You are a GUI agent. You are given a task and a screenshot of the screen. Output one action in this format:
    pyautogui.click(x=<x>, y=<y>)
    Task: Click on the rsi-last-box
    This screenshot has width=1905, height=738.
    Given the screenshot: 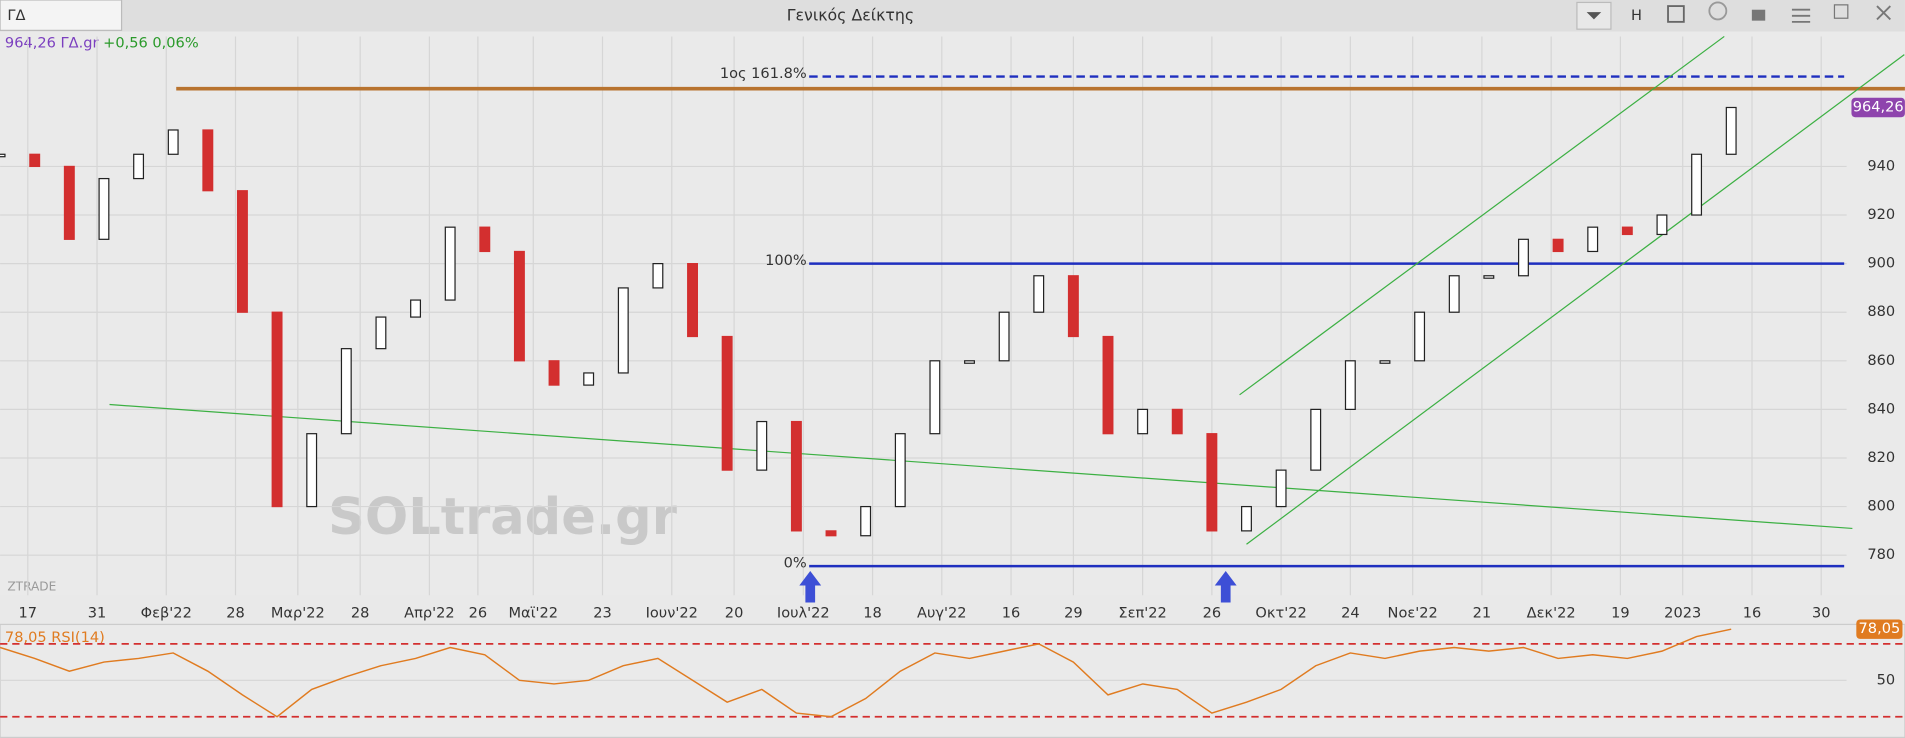 What is the action you would take?
    pyautogui.click(x=1879, y=629)
    